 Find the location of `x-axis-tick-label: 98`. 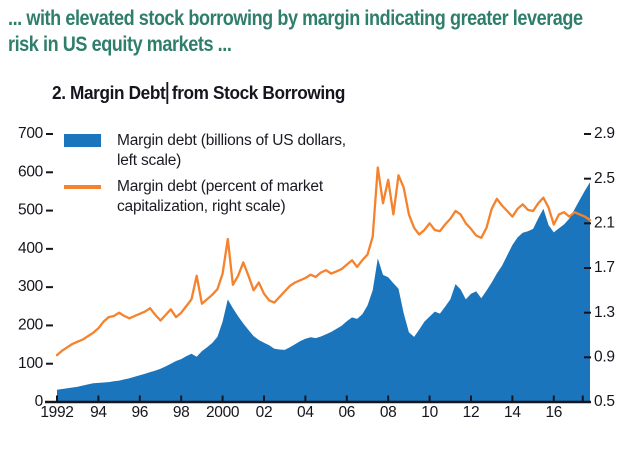

x-axis-tick-label: 98 is located at coordinates (181, 412).